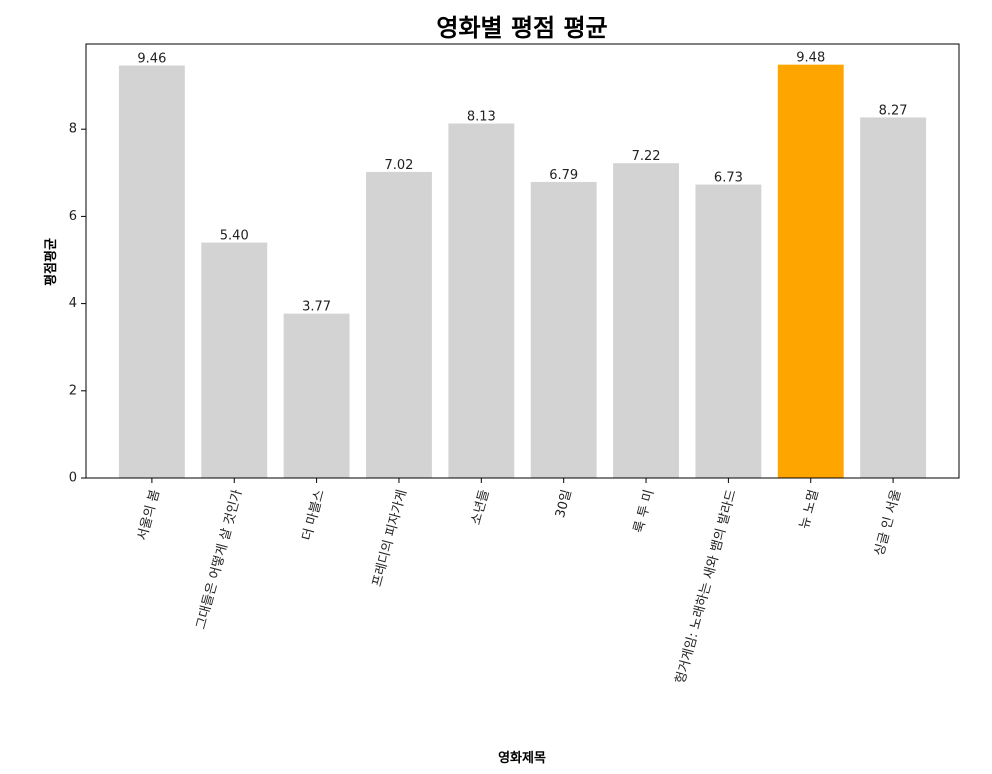  What do you see at coordinates (151, 59) in the screenshot?
I see `bar-value-label: 9.46` at bounding box center [151, 59].